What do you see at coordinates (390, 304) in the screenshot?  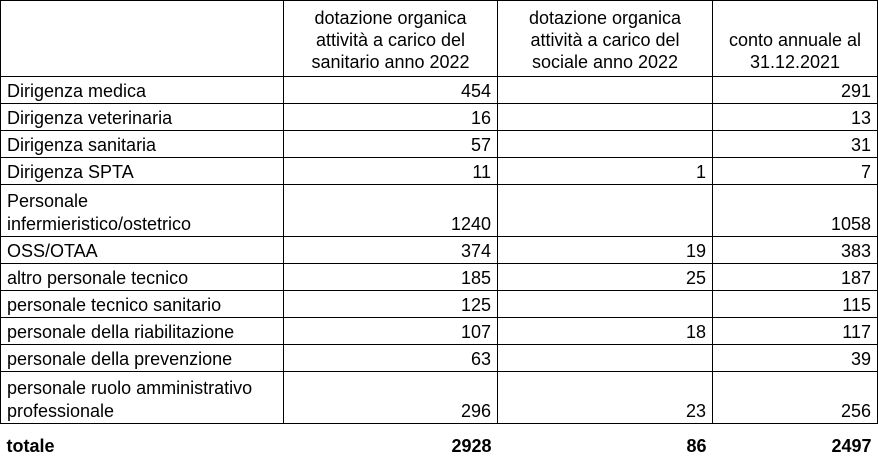 I see `value-cell: 125` at bounding box center [390, 304].